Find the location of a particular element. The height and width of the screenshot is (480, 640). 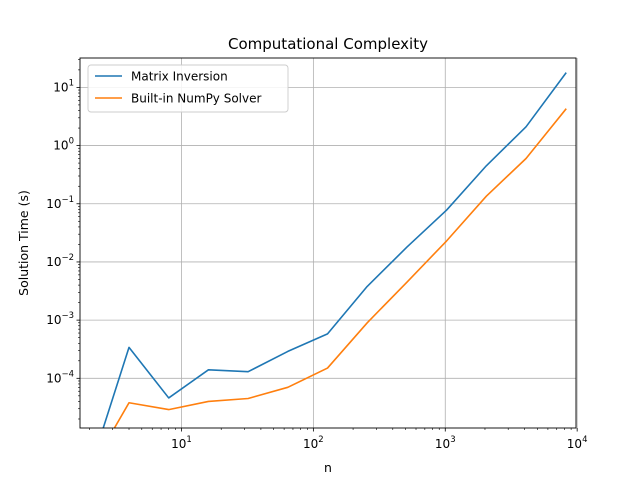

y-tick-label: 10¹ is located at coordinates (63, 86).